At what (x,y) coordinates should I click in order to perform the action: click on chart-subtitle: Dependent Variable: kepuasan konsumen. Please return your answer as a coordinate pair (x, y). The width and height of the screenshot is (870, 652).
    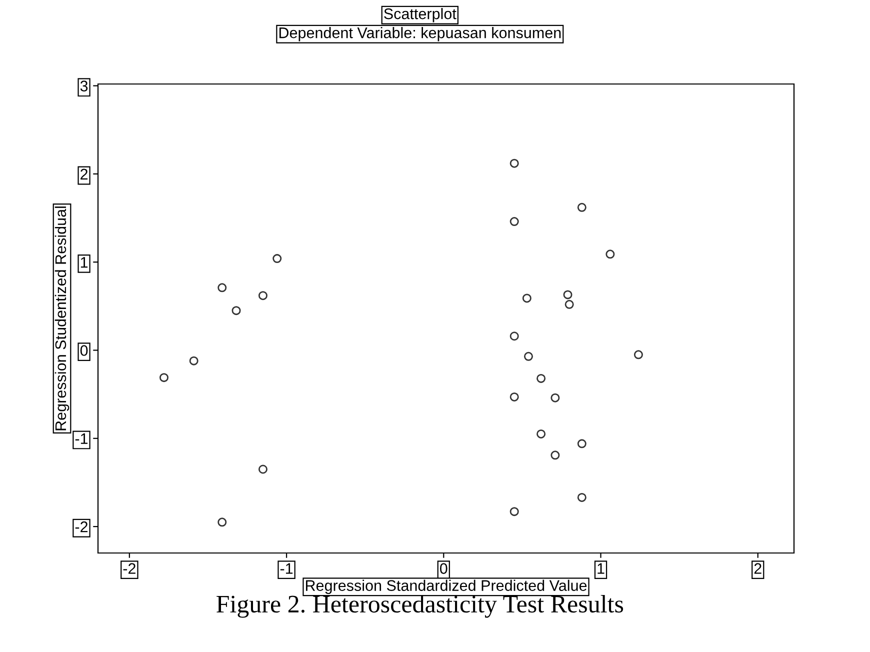
    Looking at the image, I should click on (420, 34).